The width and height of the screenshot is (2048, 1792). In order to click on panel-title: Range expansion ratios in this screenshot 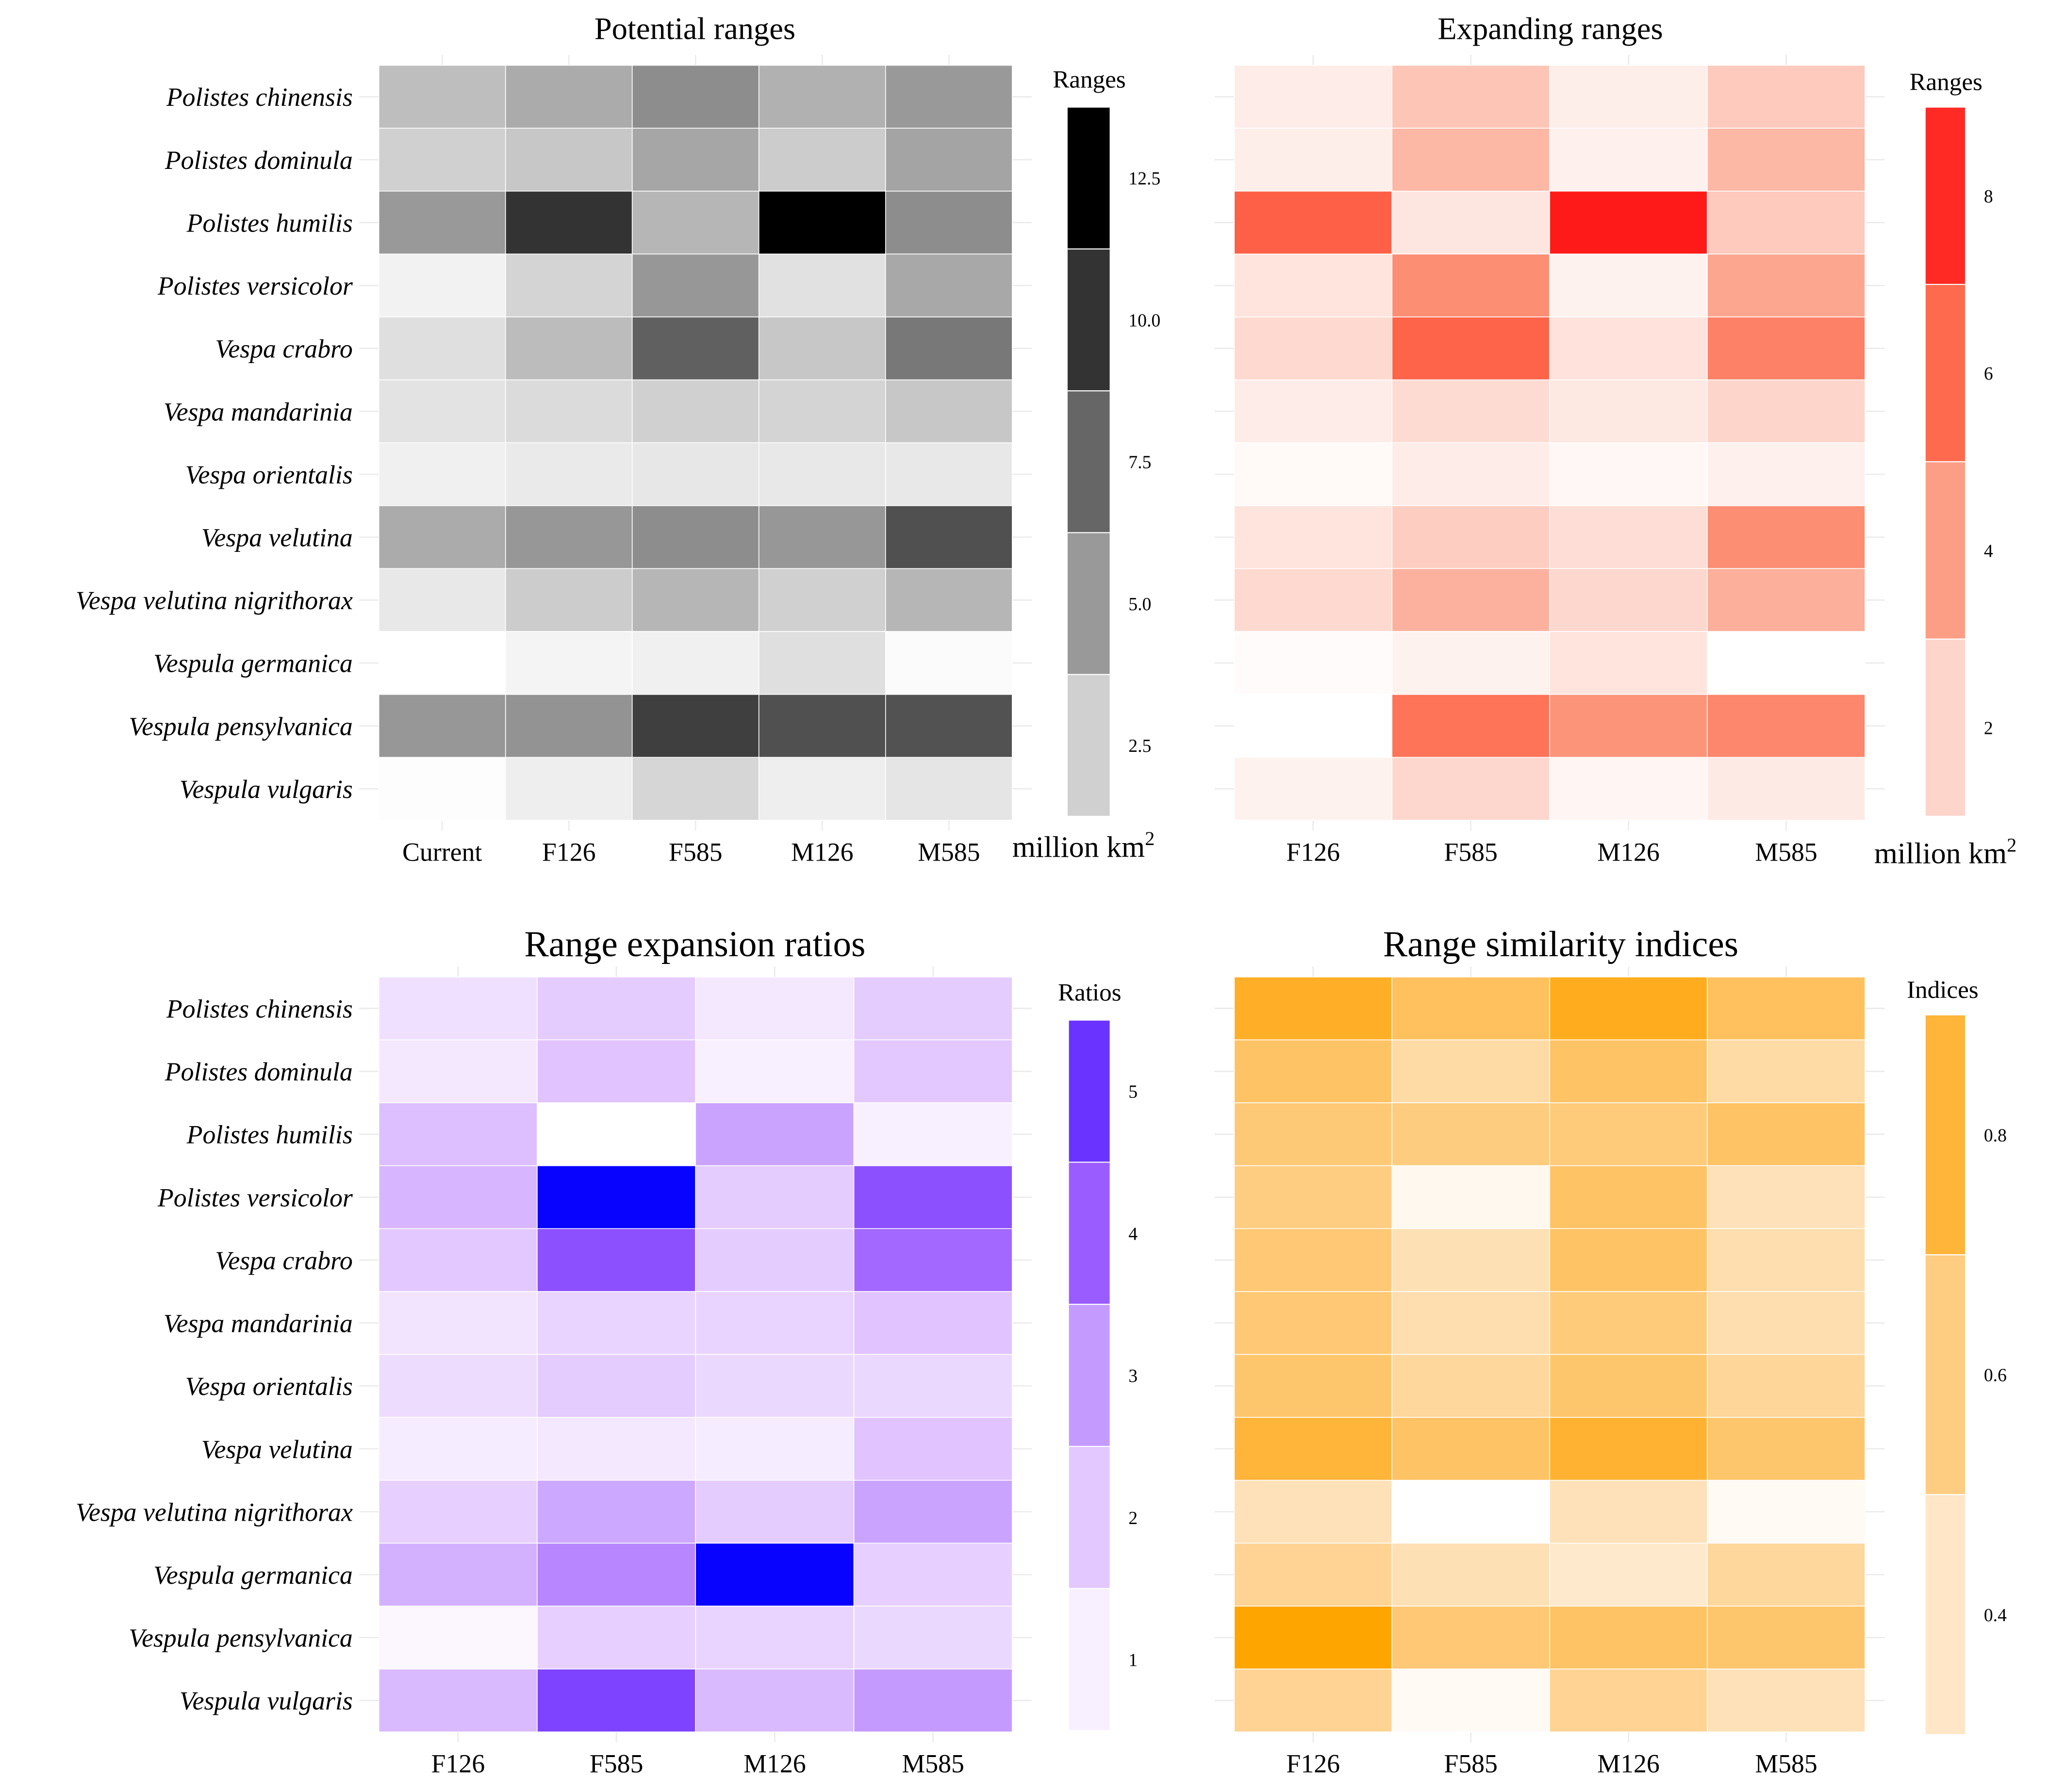, I will do `click(694, 944)`.